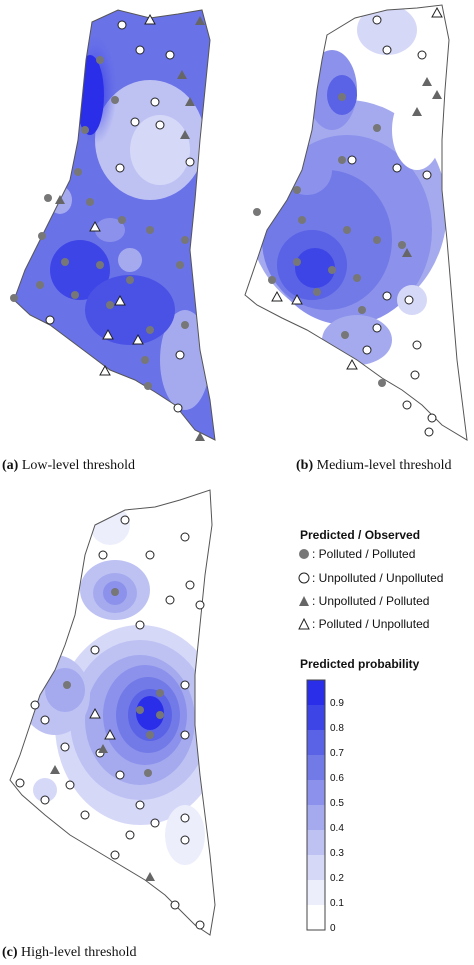 The height and width of the screenshot is (965, 474). What do you see at coordinates (304, 601) in the screenshot?
I see `filled-triangle-icon` at bounding box center [304, 601].